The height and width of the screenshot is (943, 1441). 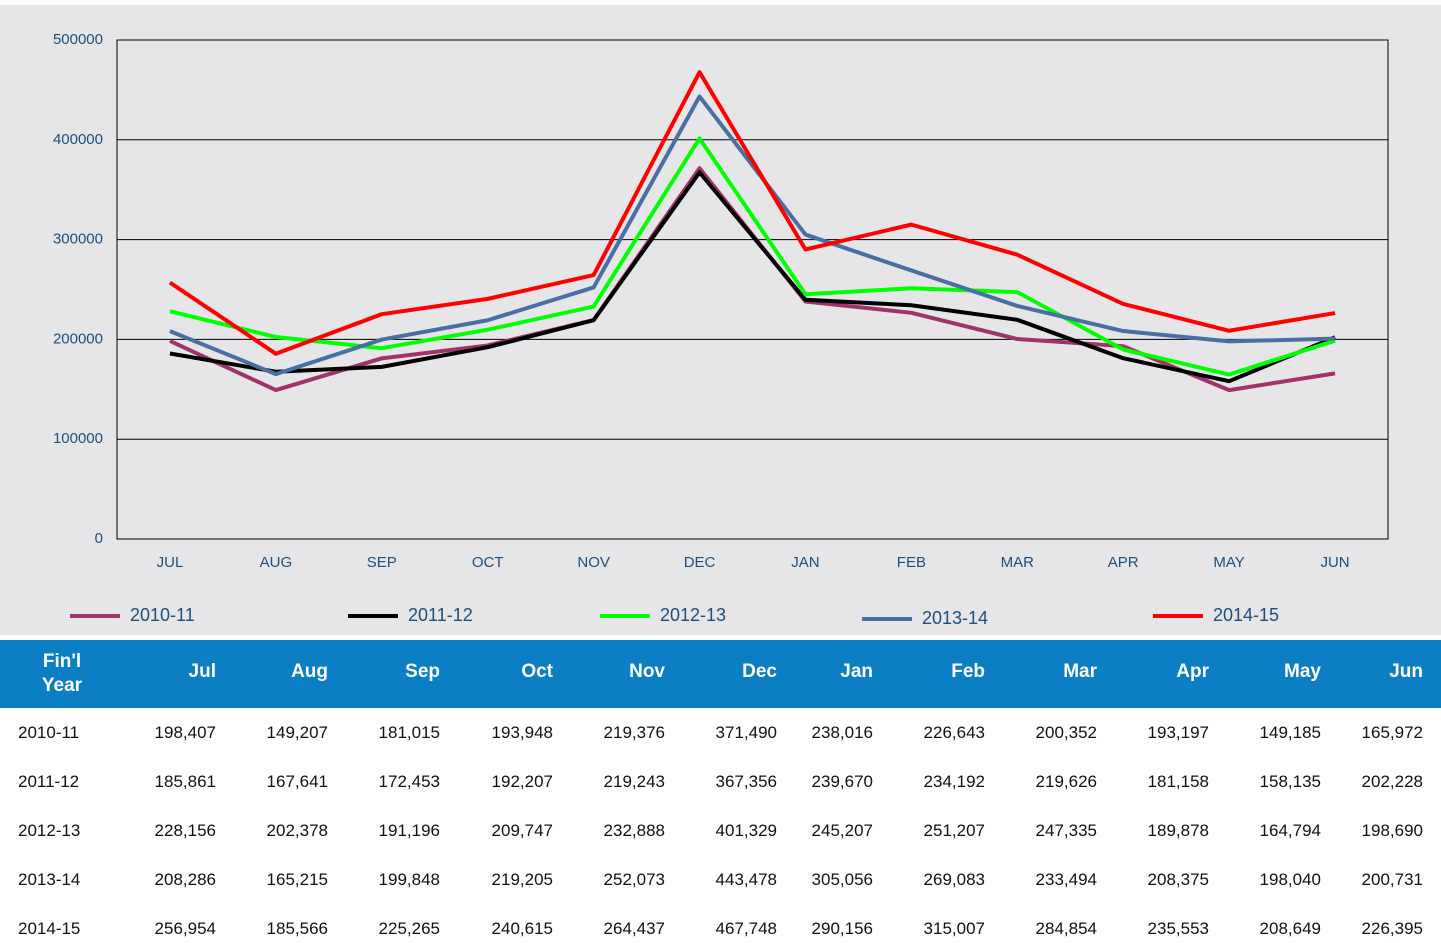 What do you see at coordinates (440, 615) in the screenshot?
I see `legend-label: 2011-12` at bounding box center [440, 615].